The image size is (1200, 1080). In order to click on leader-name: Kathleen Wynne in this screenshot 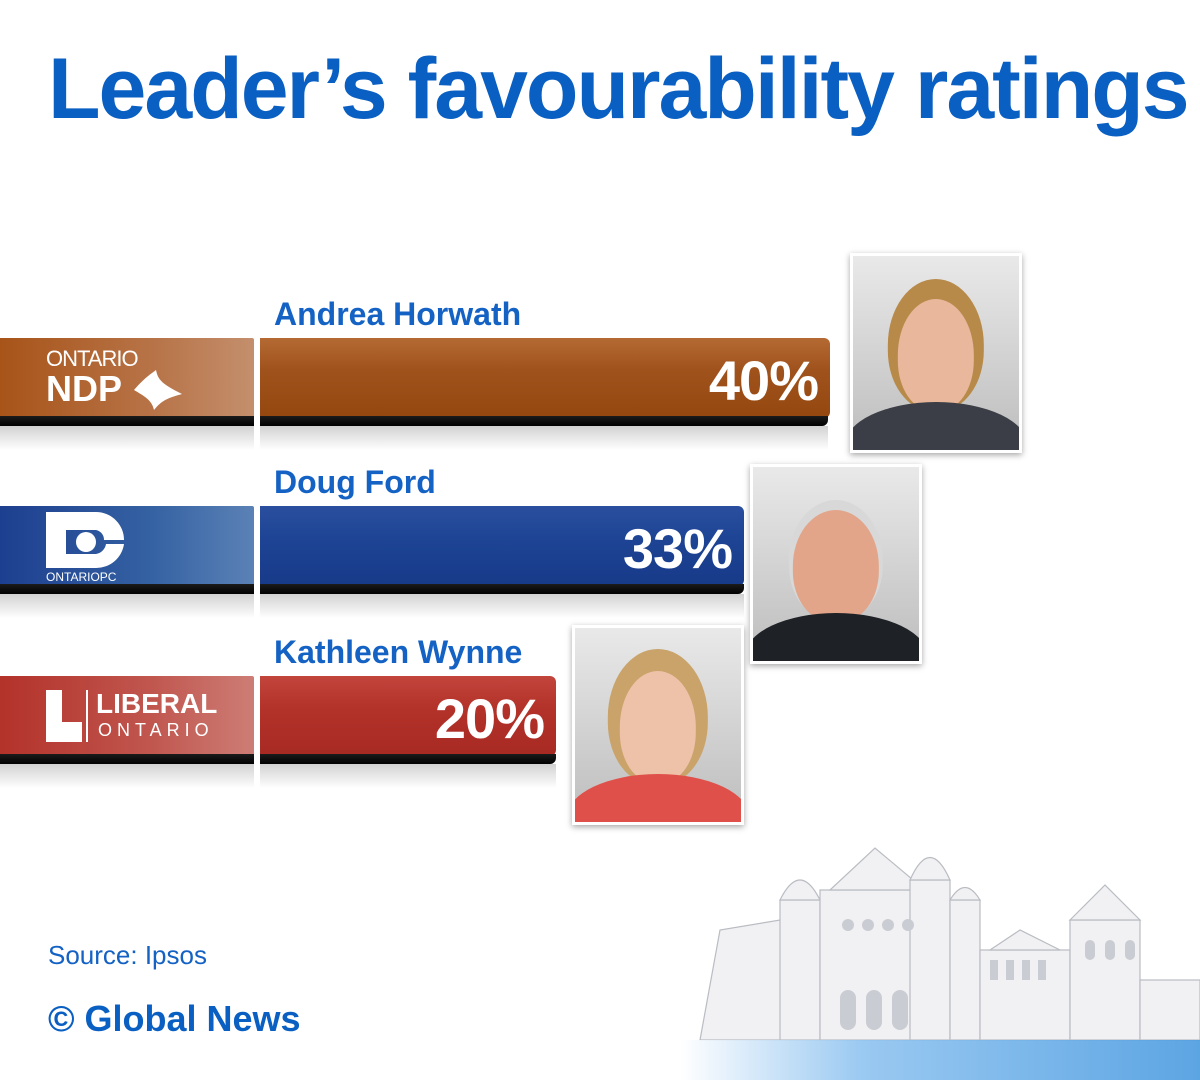, I will do `click(398, 652)`.